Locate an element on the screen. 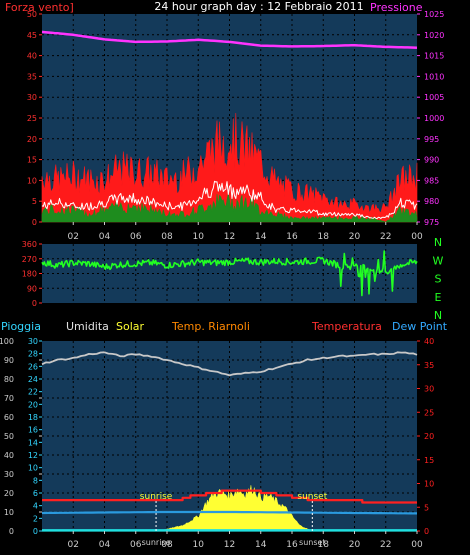 This screenshot has height=555, width=470. pressure-axis-tick-label: 985 is located at coordinates (431, 180).